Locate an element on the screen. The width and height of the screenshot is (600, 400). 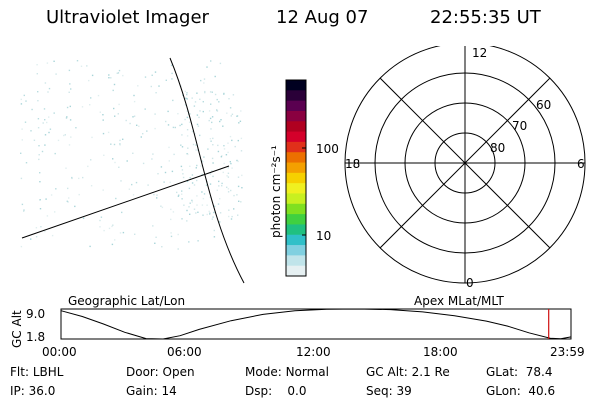
info-door-label: Door: is located at coordinates (142, 372).